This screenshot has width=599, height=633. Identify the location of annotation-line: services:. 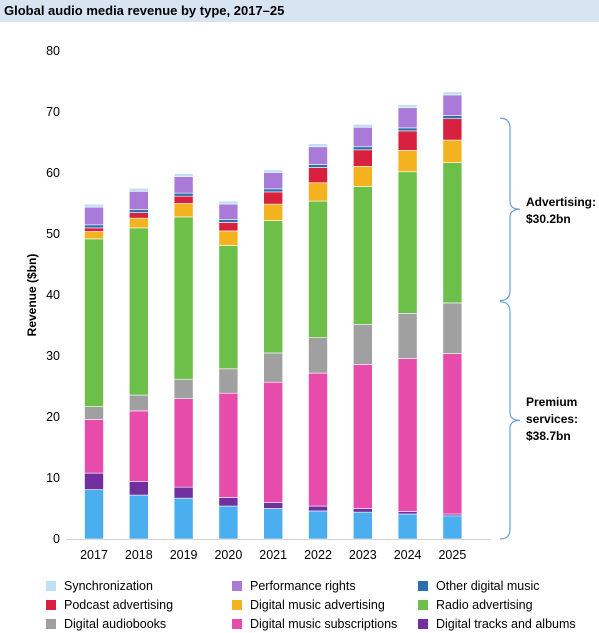
(552, 419).